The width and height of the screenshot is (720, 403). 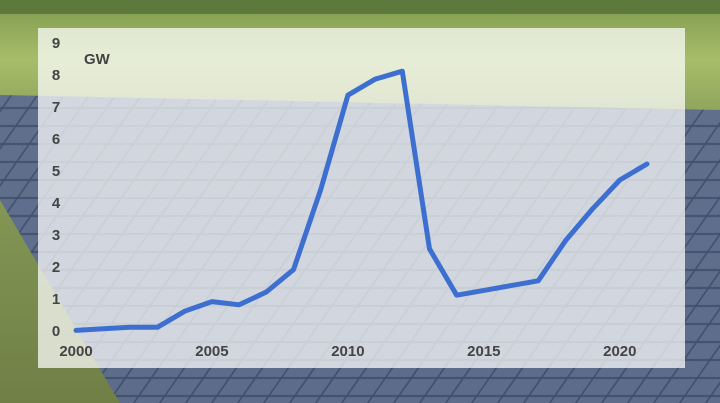 I want to click on y-tick-label: 7, so click(x=56, y=107).